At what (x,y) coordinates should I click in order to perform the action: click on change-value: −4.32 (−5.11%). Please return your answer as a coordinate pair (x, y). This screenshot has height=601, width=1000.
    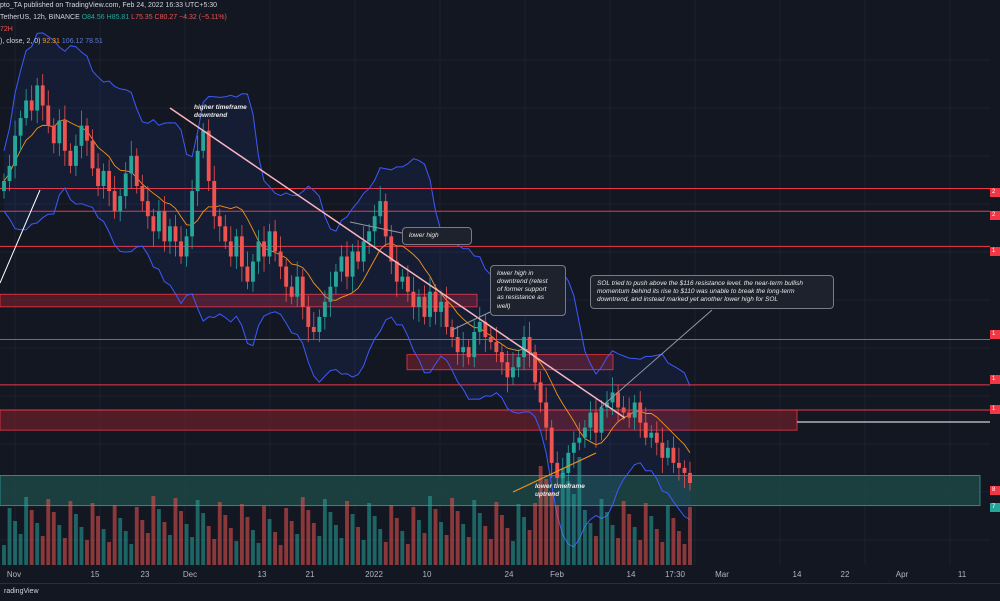
    Looking at the image, I should click on (203, 17).